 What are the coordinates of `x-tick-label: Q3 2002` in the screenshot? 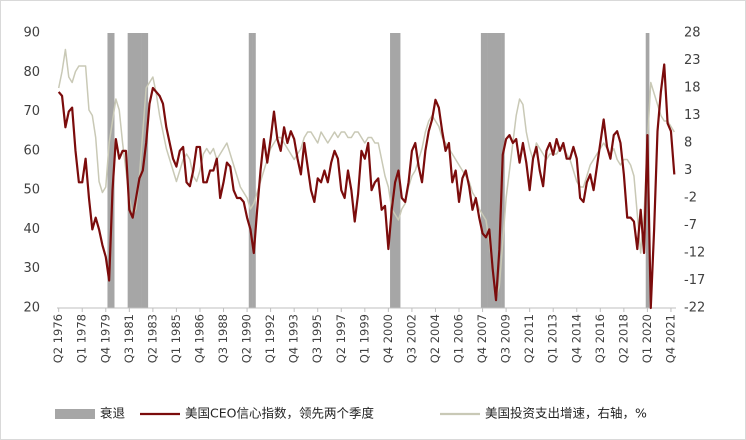 It's located at (411, 338).